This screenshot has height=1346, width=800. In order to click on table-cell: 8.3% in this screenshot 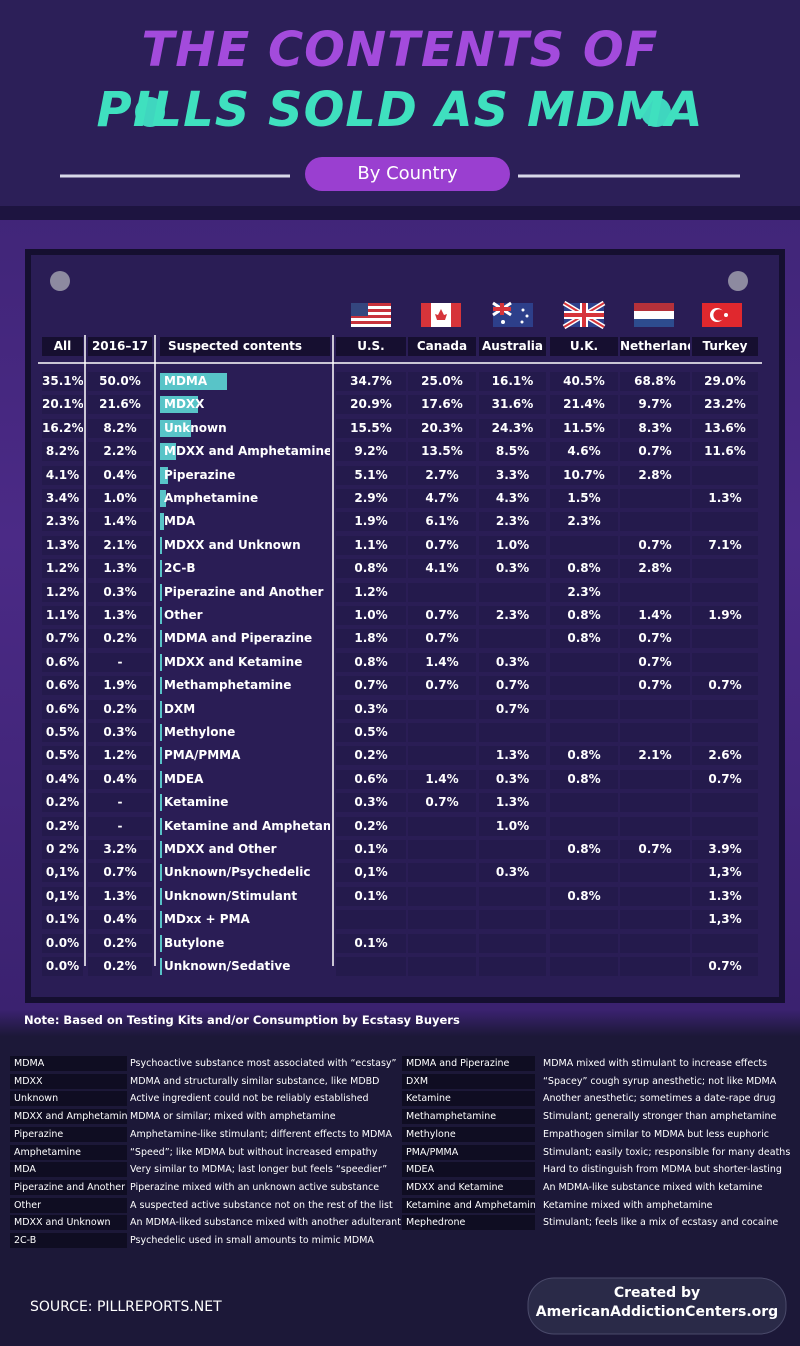, I will do `click(655, 428)`.